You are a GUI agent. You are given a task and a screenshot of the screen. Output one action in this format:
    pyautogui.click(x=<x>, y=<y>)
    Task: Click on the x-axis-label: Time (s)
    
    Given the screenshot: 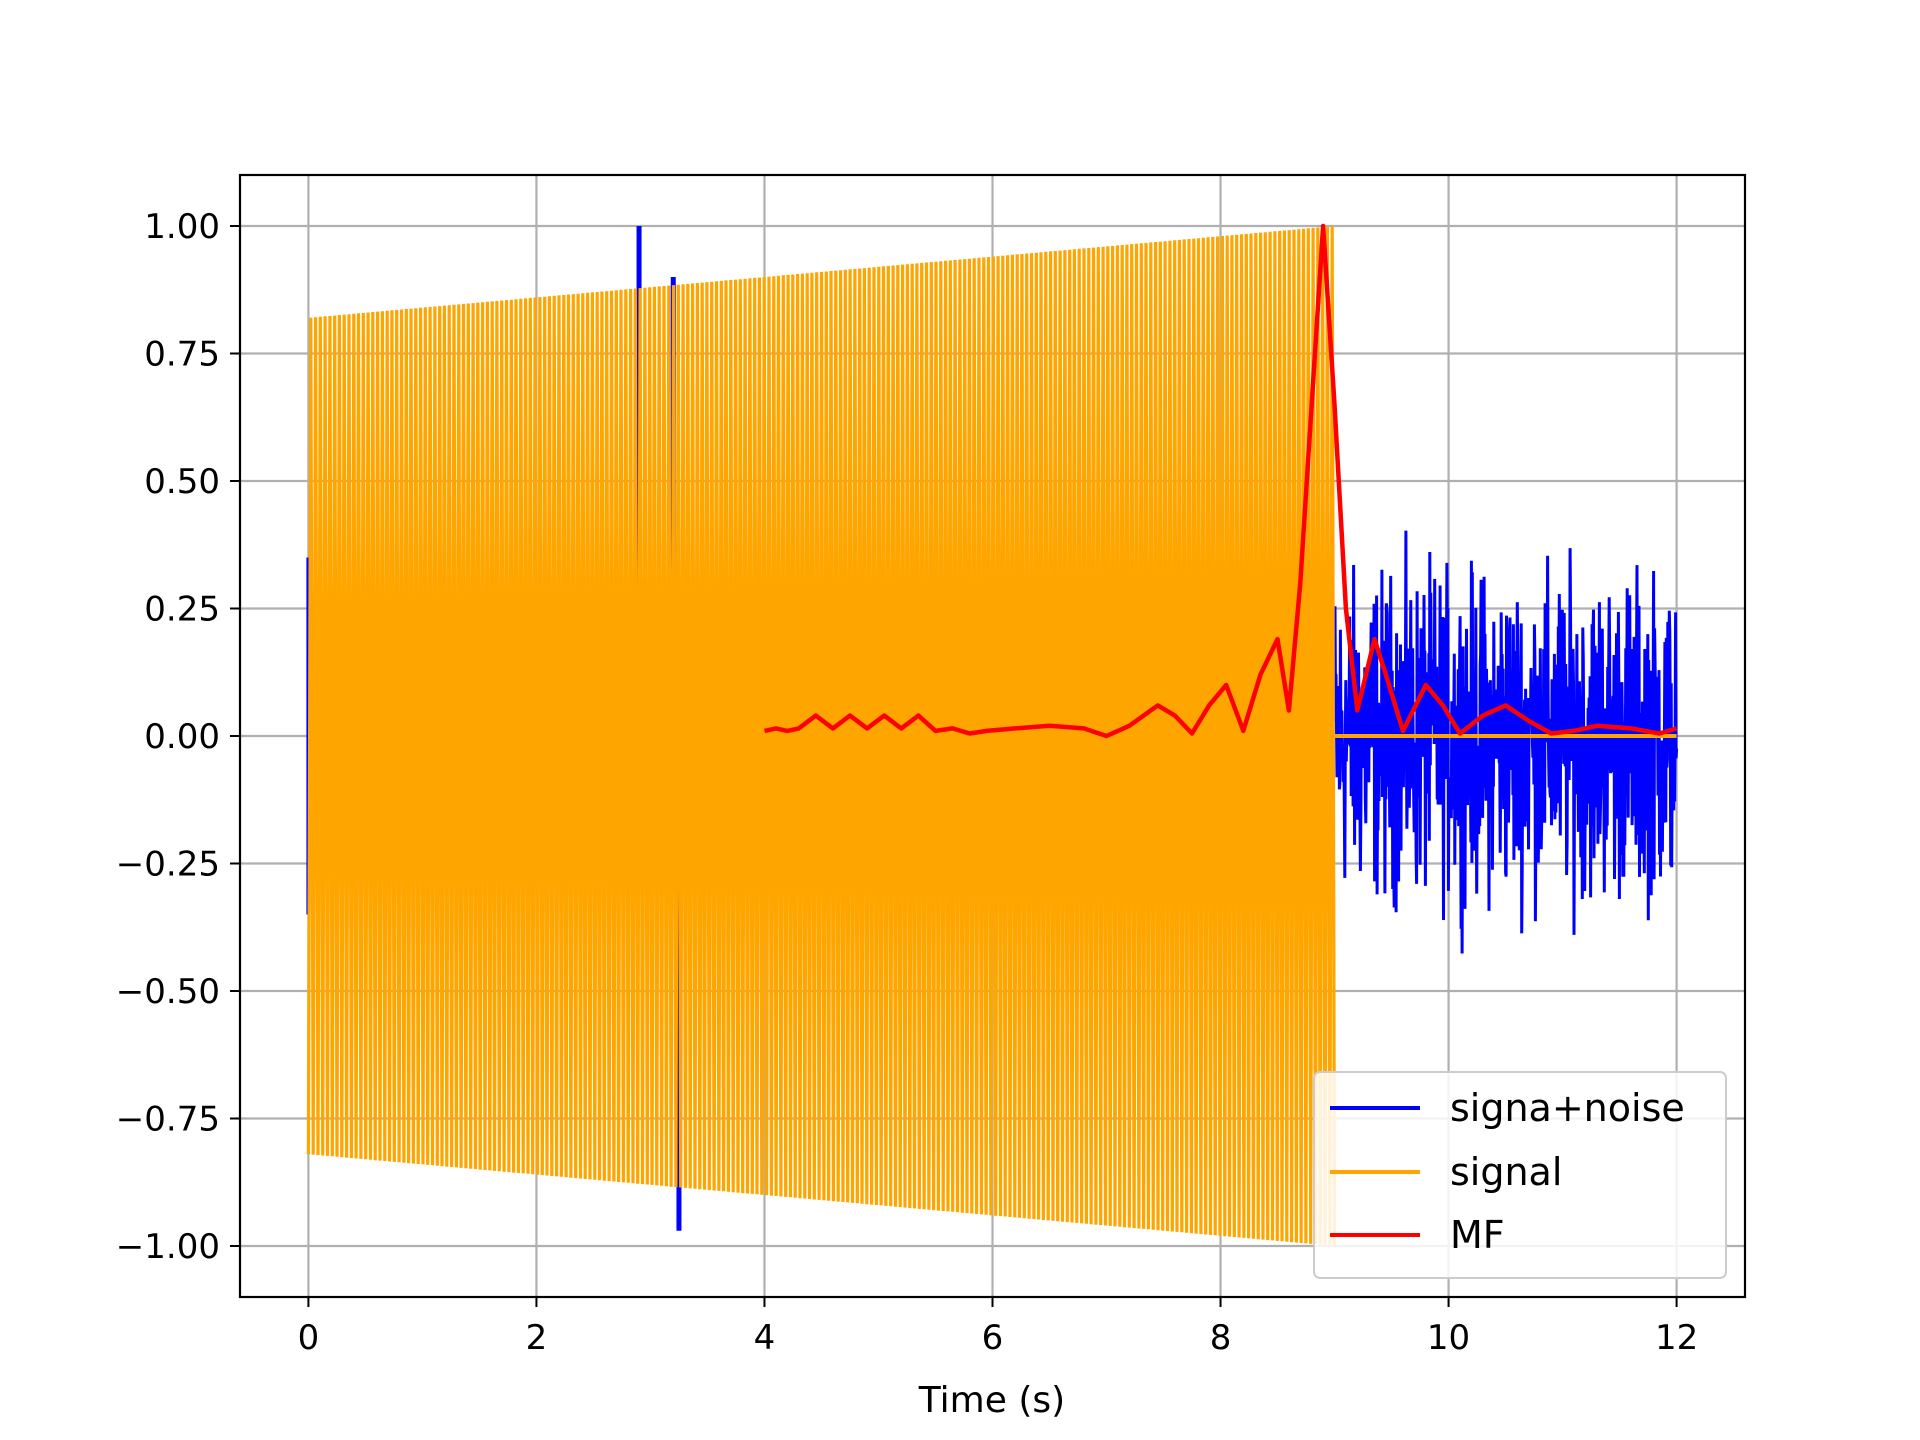 What is the action you would take?
    pyautogui.click(x=991, y=1400)
    